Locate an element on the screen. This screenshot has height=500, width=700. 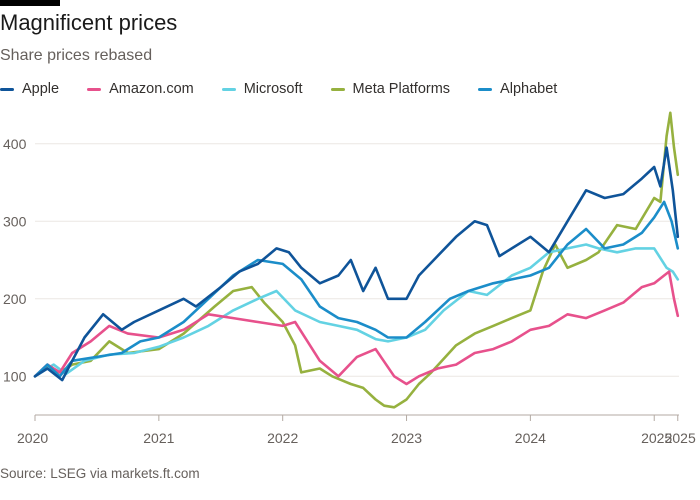
x-tick-label: 2024 is located at coordinates (530, 438).